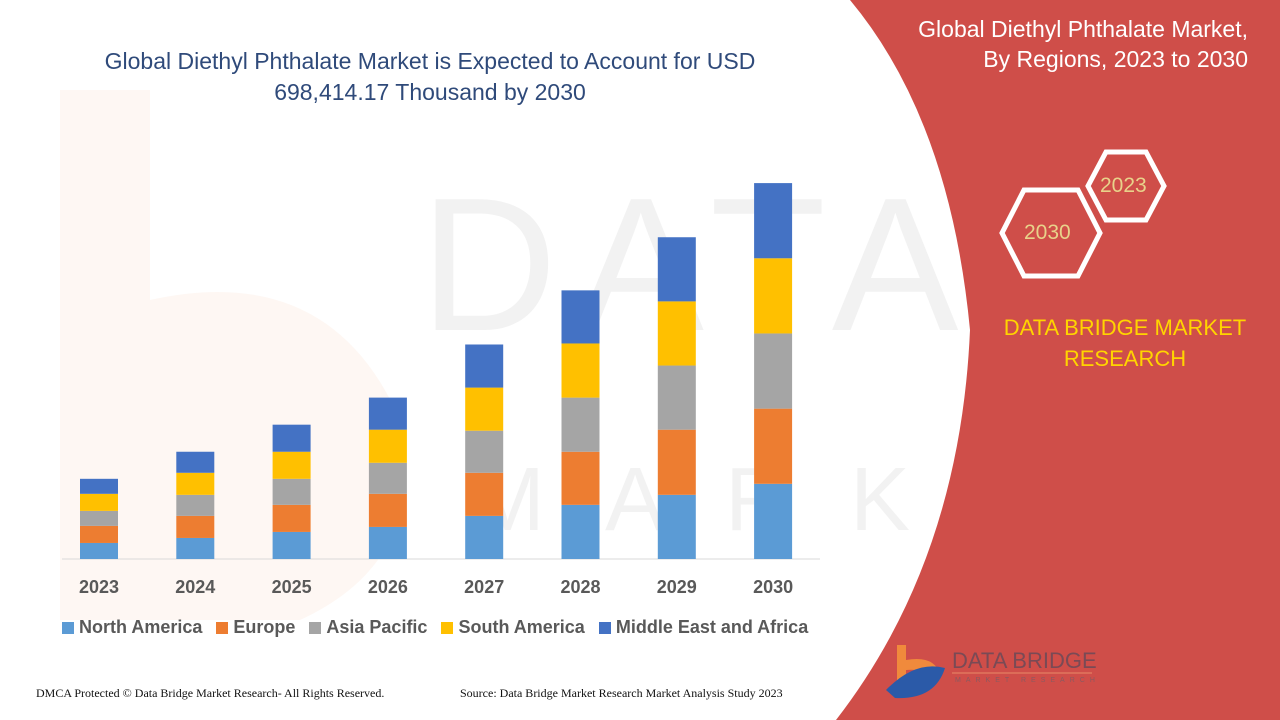  Describe the element at coordinates (1047, 232) in the screenshot. I see `hex-label-2030: 2030` at that location.